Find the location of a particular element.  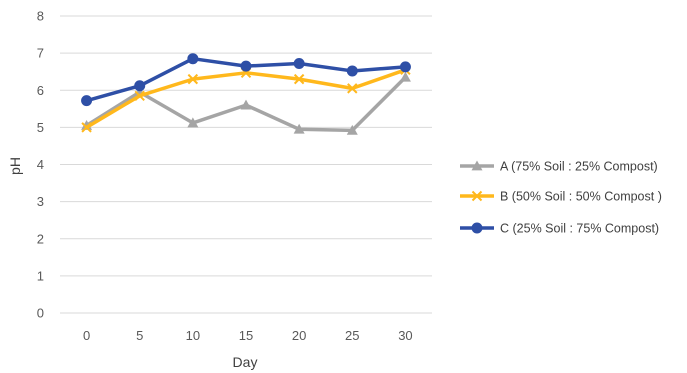

y-tick-label: 7 is located at coordinates (40, 53).